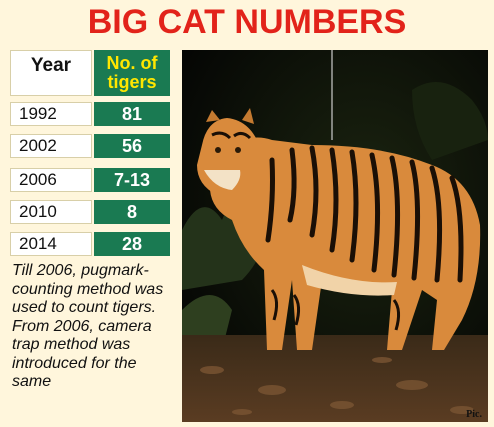 The height and width of the screenshot is (427, 494). I want to click on page-title: BIG CAT NUMBERS, so click(247, 22).